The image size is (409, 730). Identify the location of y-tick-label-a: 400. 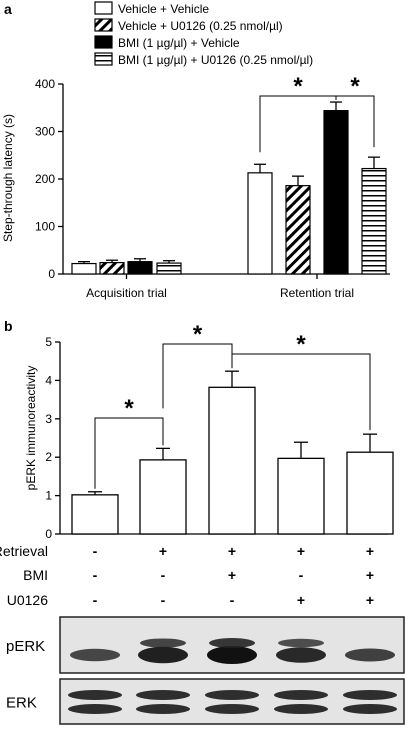
(45, 84).